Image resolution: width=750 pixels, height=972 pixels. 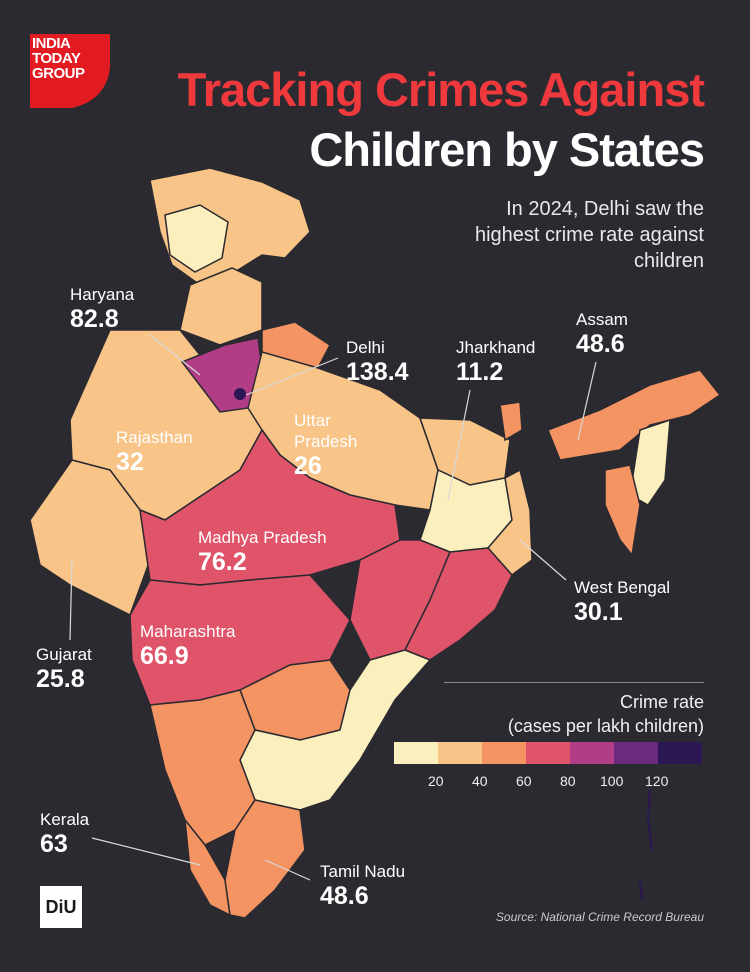 What do you see at coordinates (622, 510) in the screenshot?
I see `map-region-northeast-south` at bounding box center [622, 510].